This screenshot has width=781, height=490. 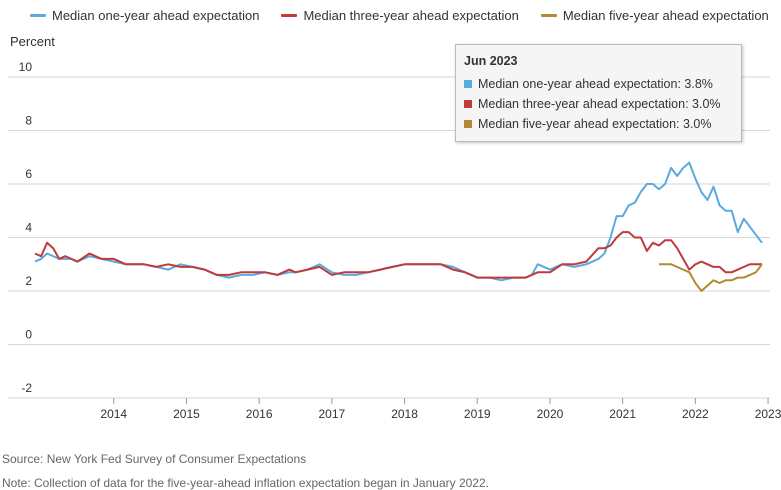 What do you see at coordinates (768, 414) in the screenshot?
I see `x-tick-label: 2023` at bounding box center [768, 414].